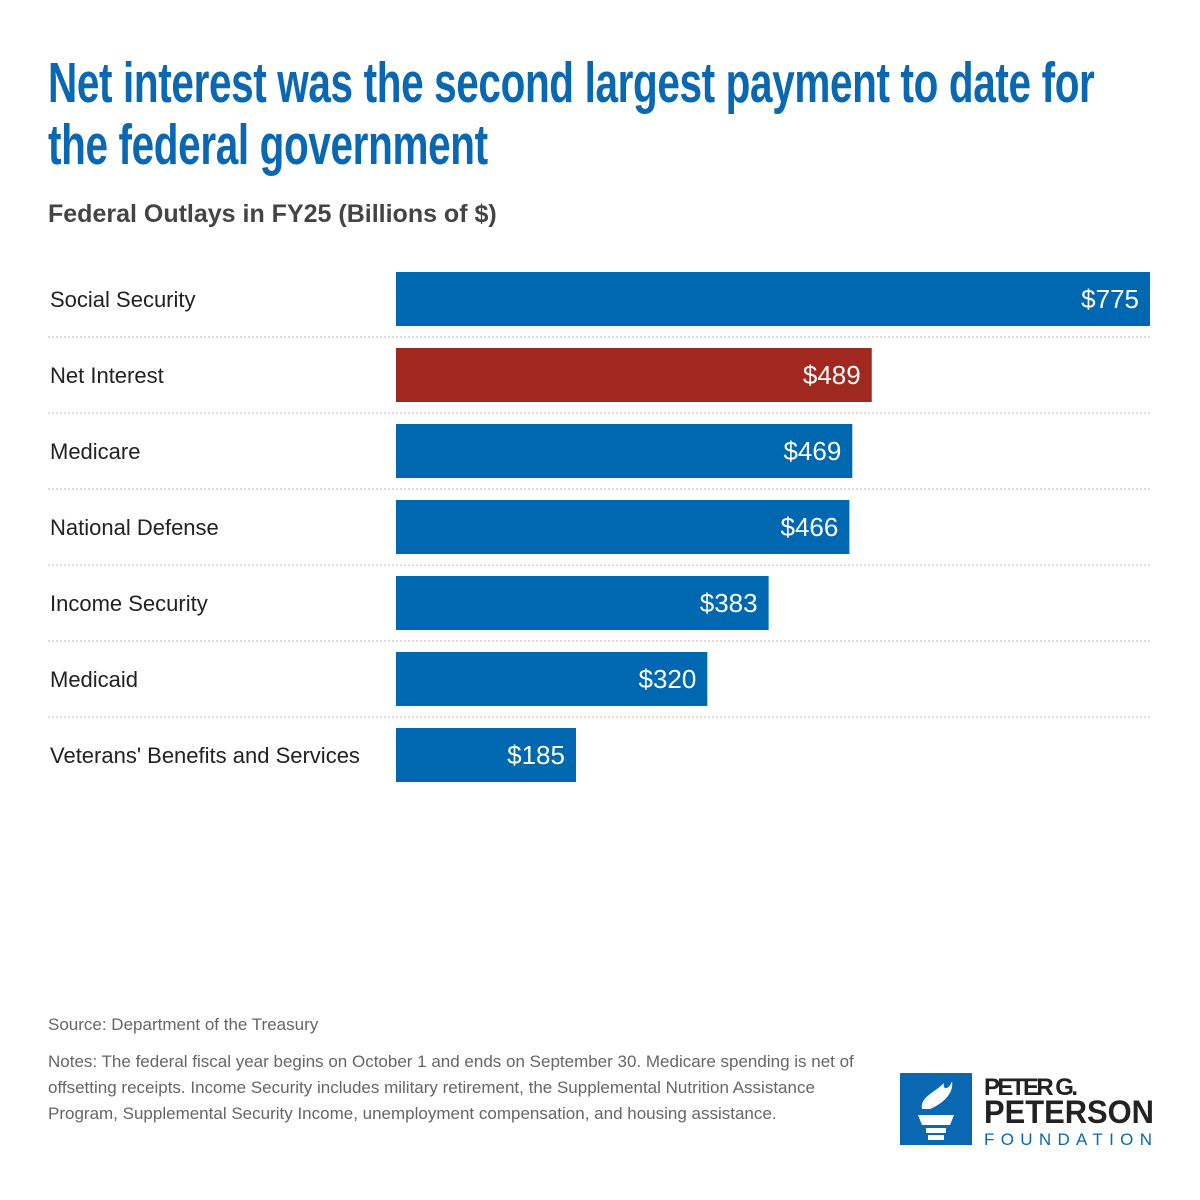 The width and height of the screenshot is (1200, 1200). I want to click on category-label: Medicaid, so click(94, 679).